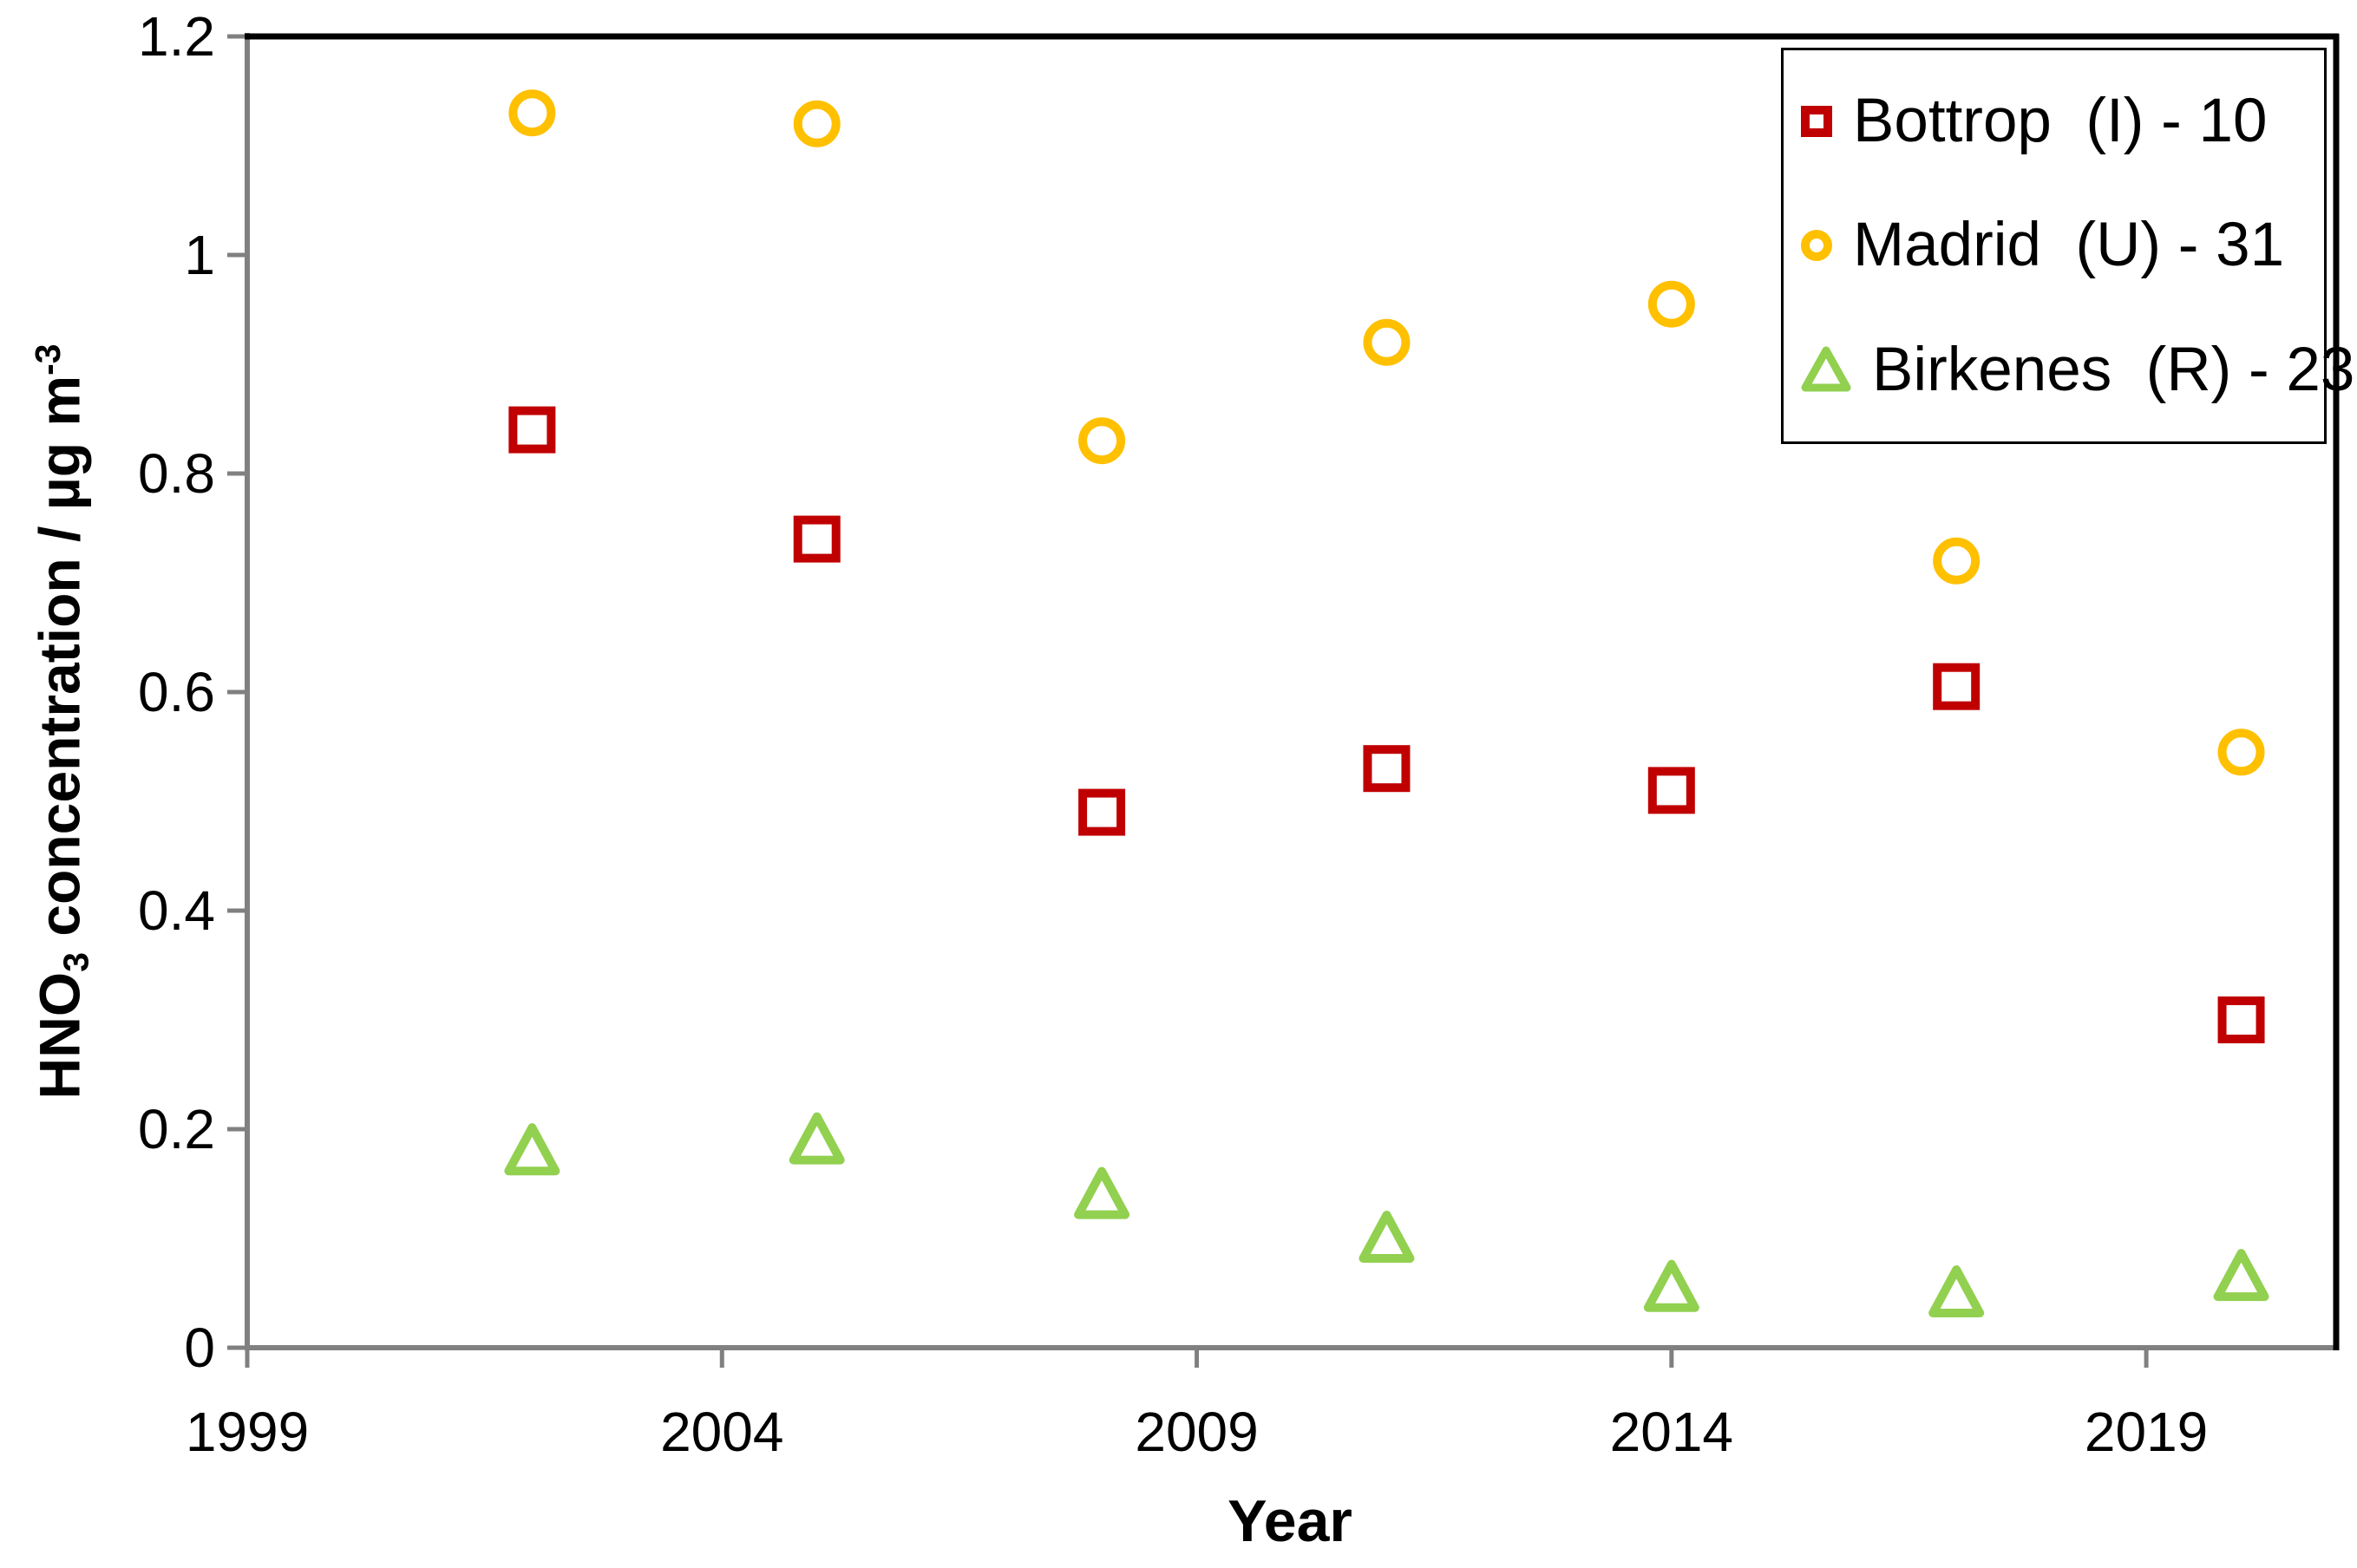 Image resolution: width=2357 pixels, height=1568 pixels. I want to click on y-tick-label: 1, so click(200, 255).